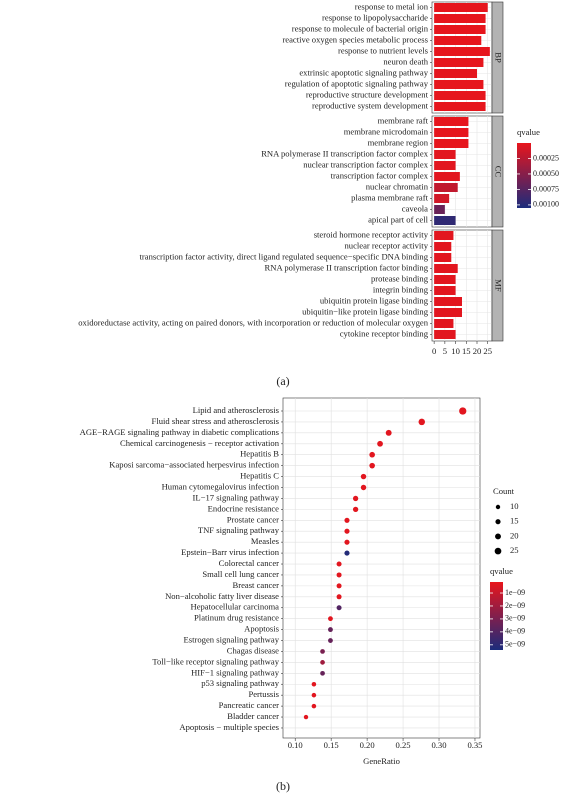  What do you see at coordinates (401, 289) in the screenshot?
I see `category-label: integrin binding` at bounding box center [401, 289].